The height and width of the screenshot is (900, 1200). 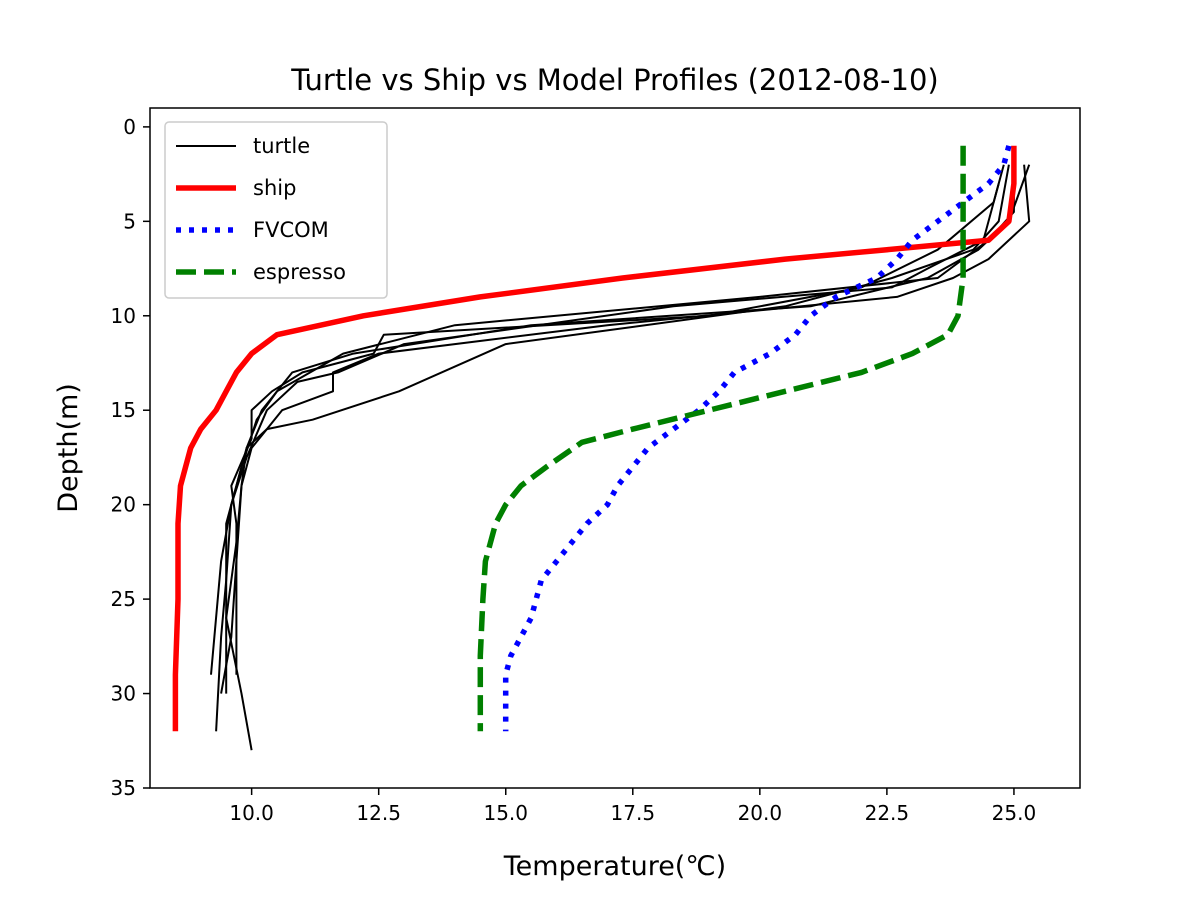 I want to click on x-tick-label: 20.0, so click(x=760, y=813).